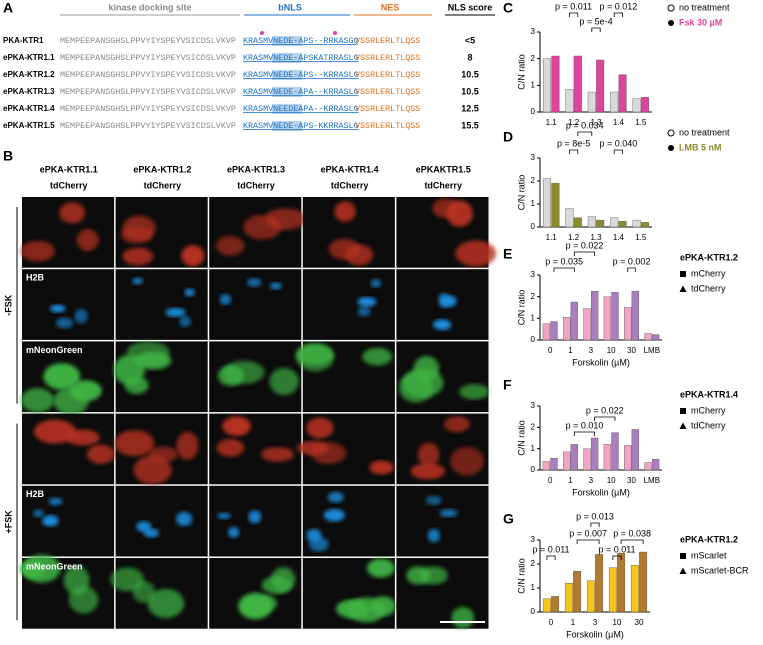 The height and width of the screenshot is (645, 763). What do you see at coordinates (533, 84) in the screenshot?
I see `y-tick-label: 1` at bounding box center [533, 84].